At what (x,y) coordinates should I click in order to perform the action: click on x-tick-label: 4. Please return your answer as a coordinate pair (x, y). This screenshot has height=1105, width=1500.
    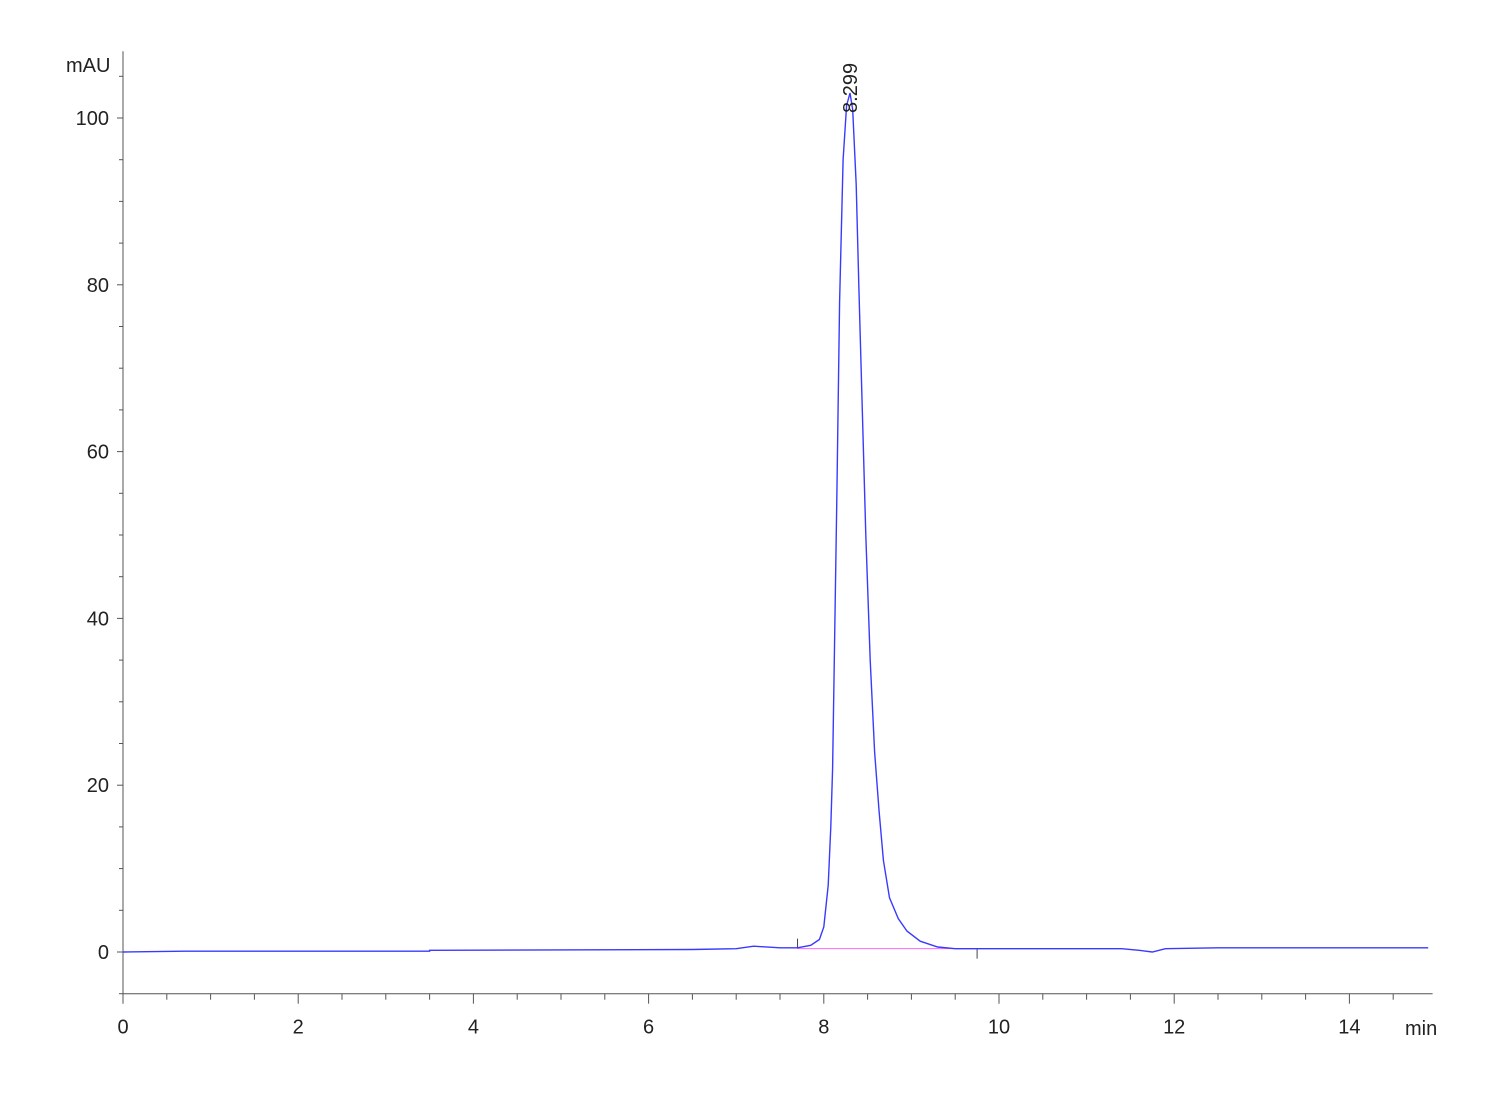
    Looking at the image, I should click on (473, 1028).